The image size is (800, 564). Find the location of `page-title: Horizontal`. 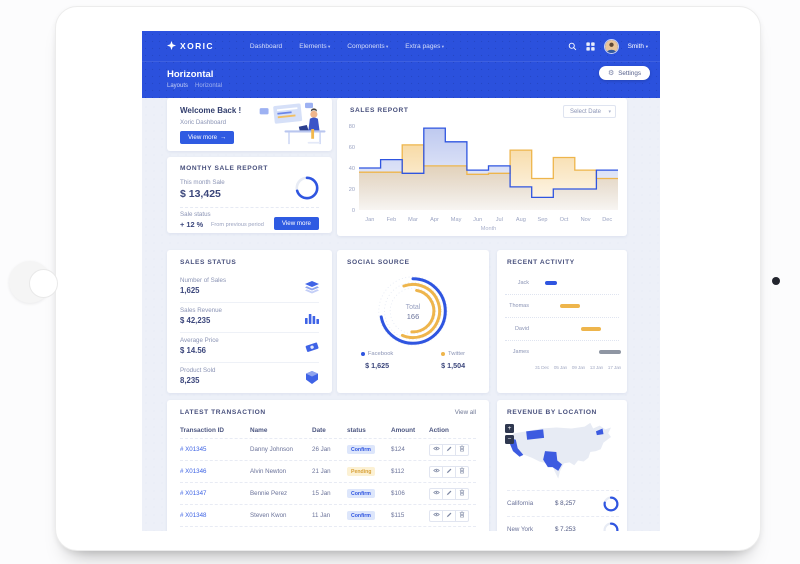

page-title: Horizontal is located at coordinates (190, 74).